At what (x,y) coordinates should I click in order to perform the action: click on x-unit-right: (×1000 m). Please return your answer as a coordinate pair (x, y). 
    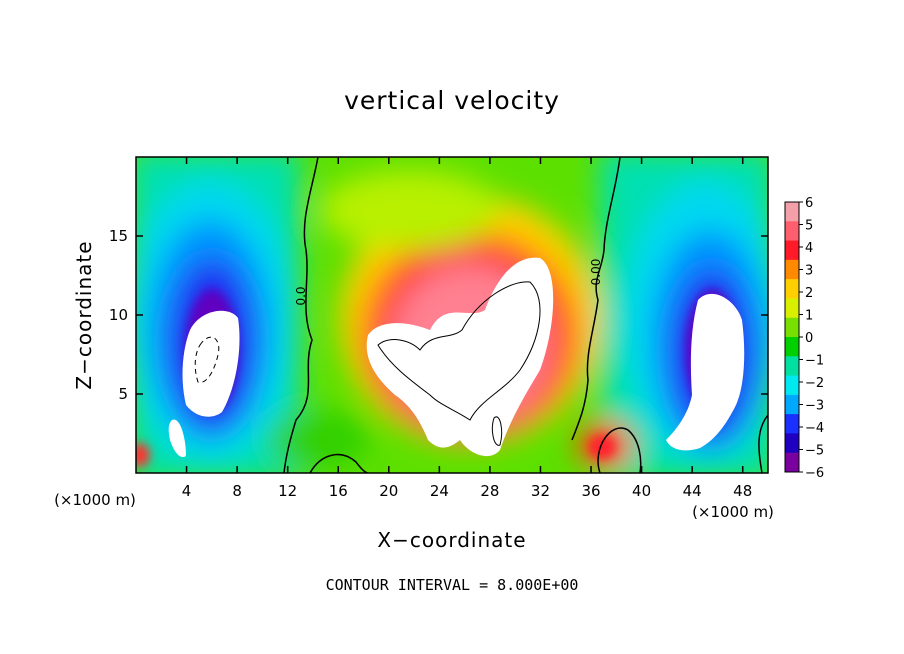
    Looking at the image, I should click on (733, 512).